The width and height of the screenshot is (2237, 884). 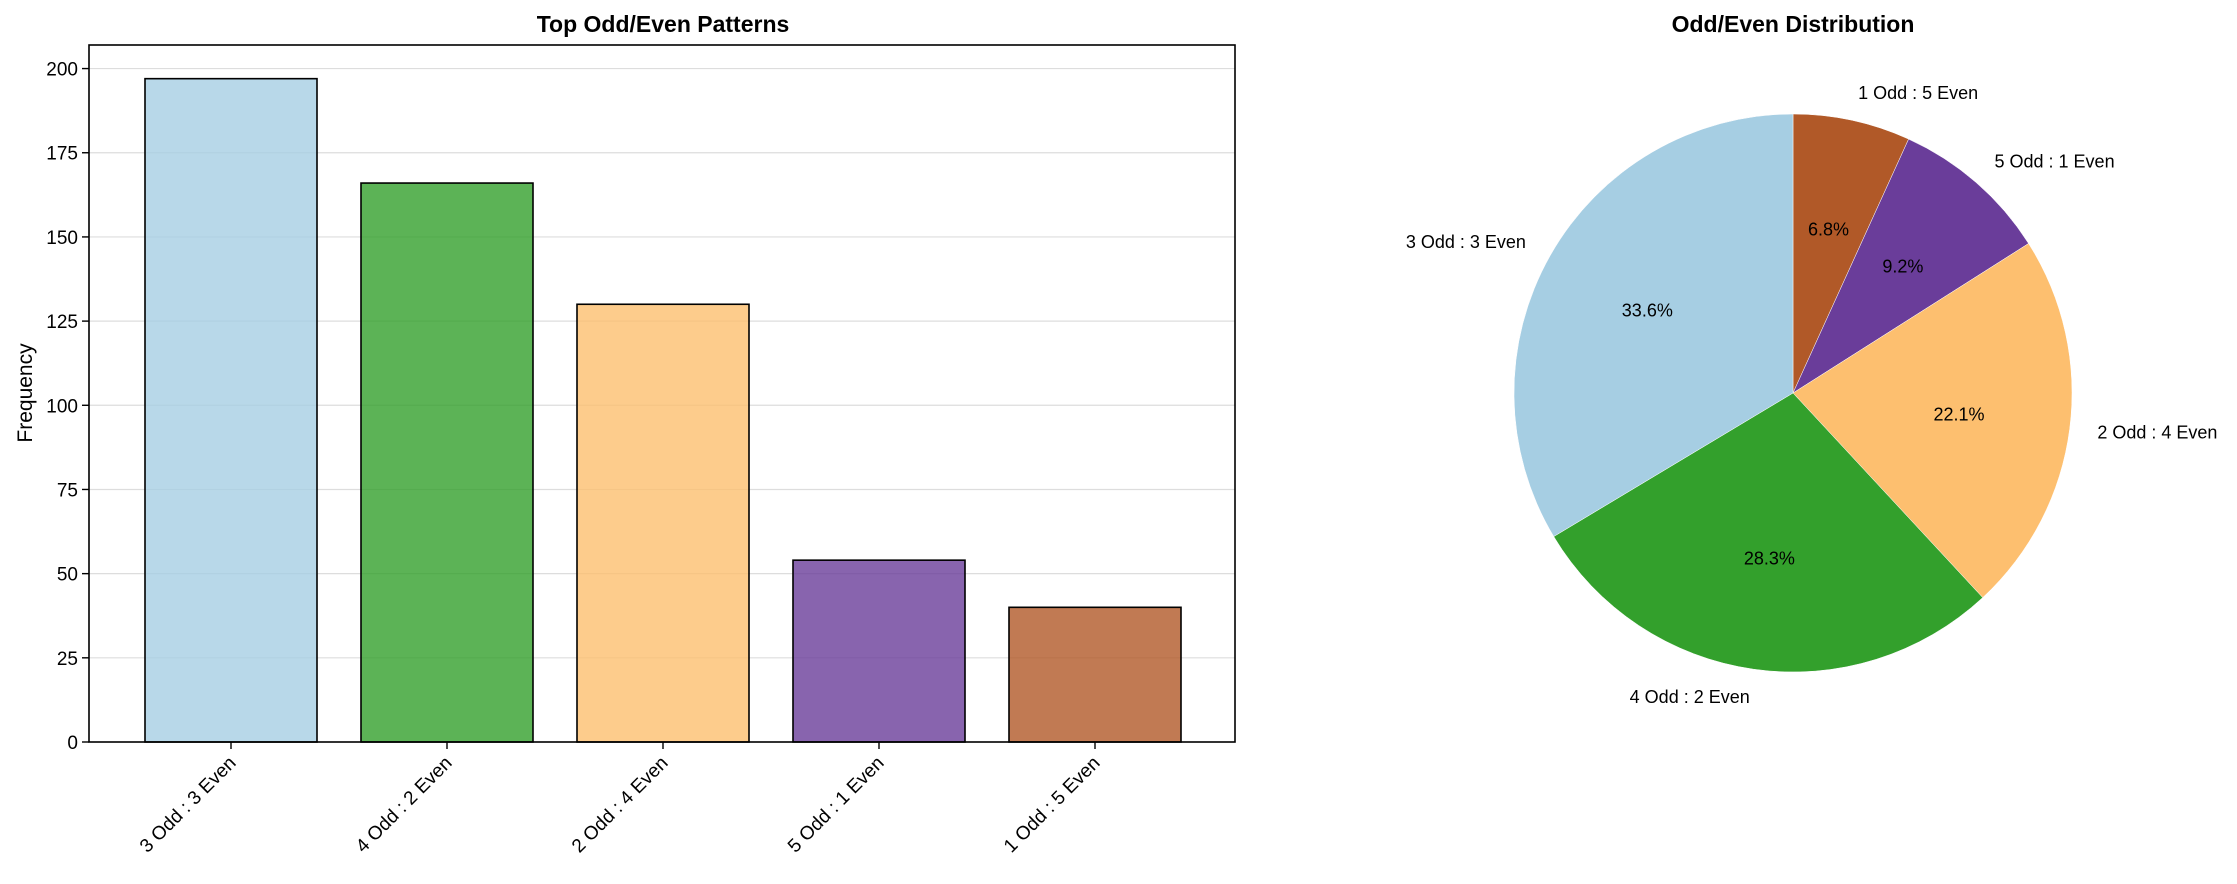 I want to click on pie-slice-label: 4 Odd : 2 Even, so click(x=1690, y=697).